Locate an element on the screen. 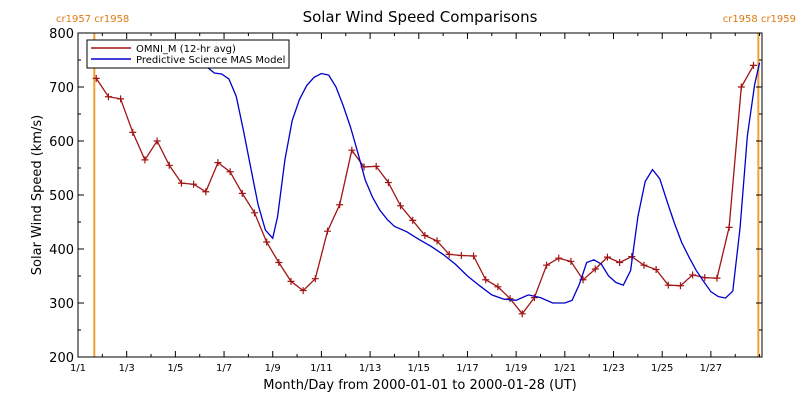 Image resolution: width=800 pixels, height=400 pixels. x-tick-label: 1/27 is located at coordinates (711, 368).